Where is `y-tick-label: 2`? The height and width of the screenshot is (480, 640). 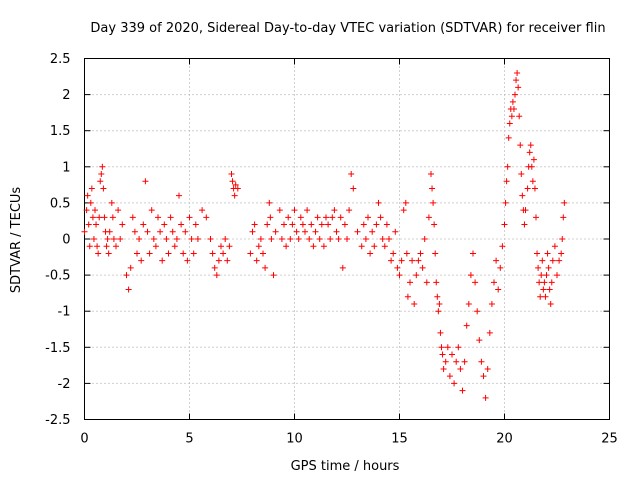
y-tick-label: 2 is located at coordinates (66, 95).